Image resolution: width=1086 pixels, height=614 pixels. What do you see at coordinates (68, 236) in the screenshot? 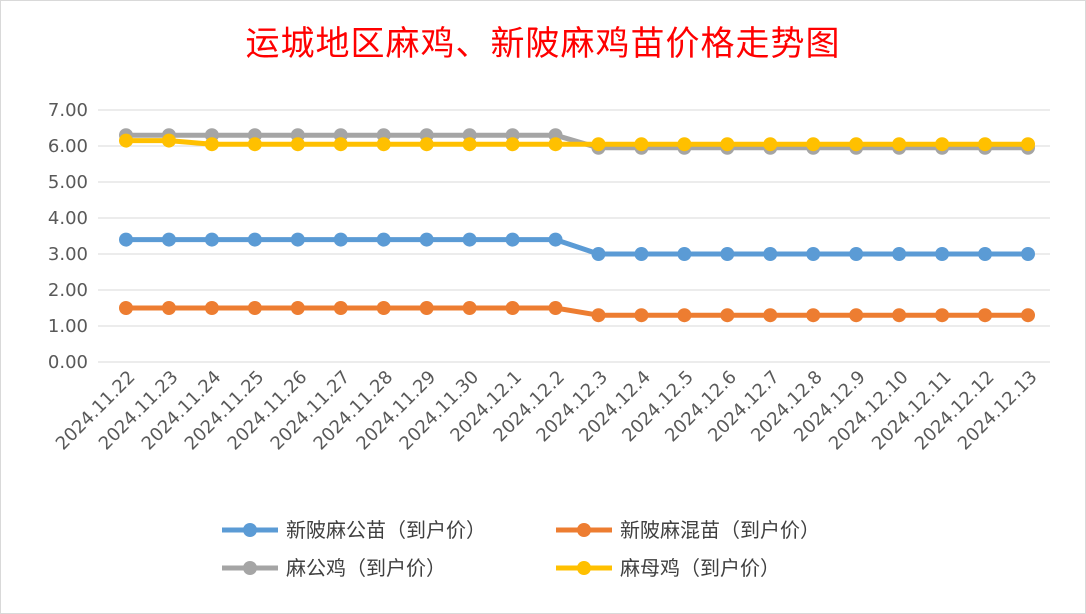
I see `y-axis-ticks: 0.00 1.00 2.00 3.00 4.00 5.00 6.00 7.00` at bounding box center [68, 236].